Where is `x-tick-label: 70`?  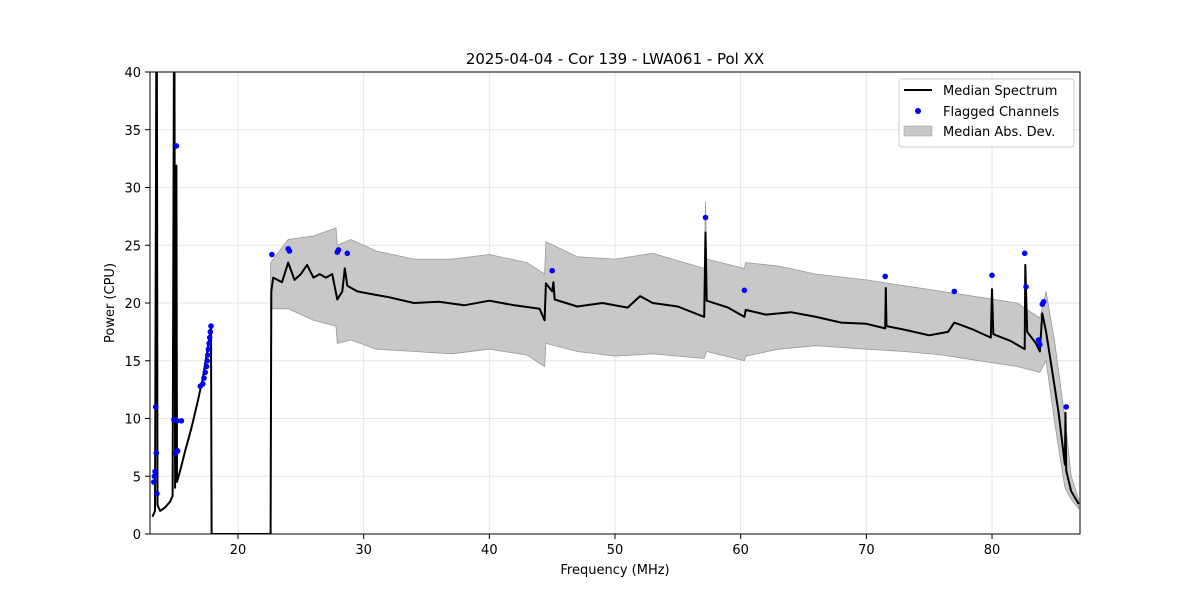
x-tick-label: 70 is located at coordinates (866, 550).